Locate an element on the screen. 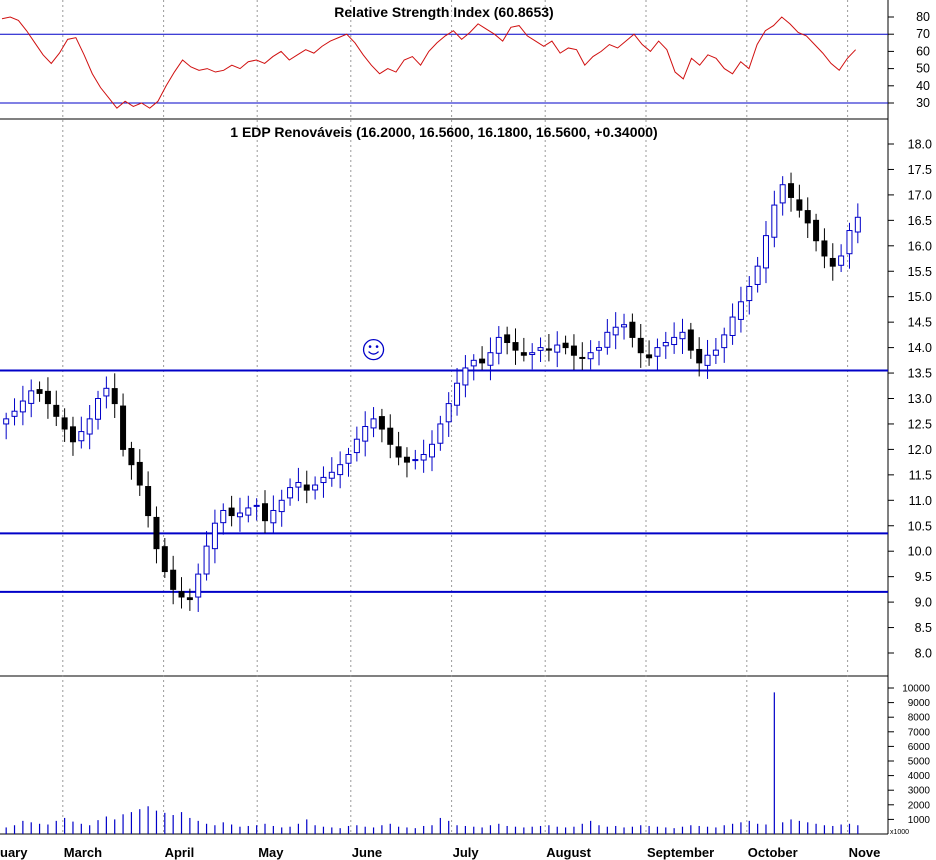 The image size is (936, 860). price-tick-label: 16.5 is located at coordinates (920, 221).